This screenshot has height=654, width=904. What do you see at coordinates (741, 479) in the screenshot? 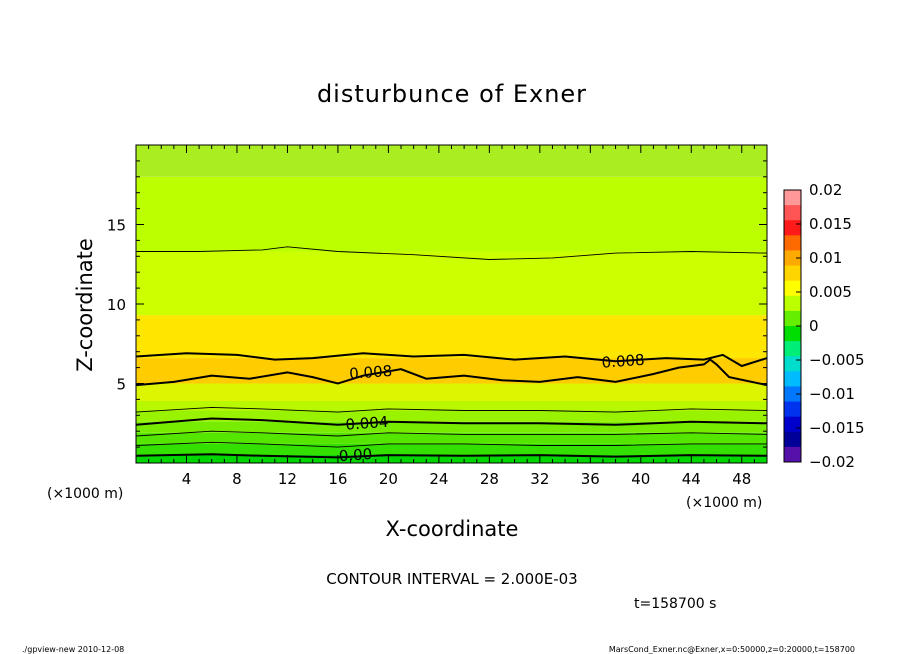
I see `x-tick-label: 48` at bounding box center [741, 479].